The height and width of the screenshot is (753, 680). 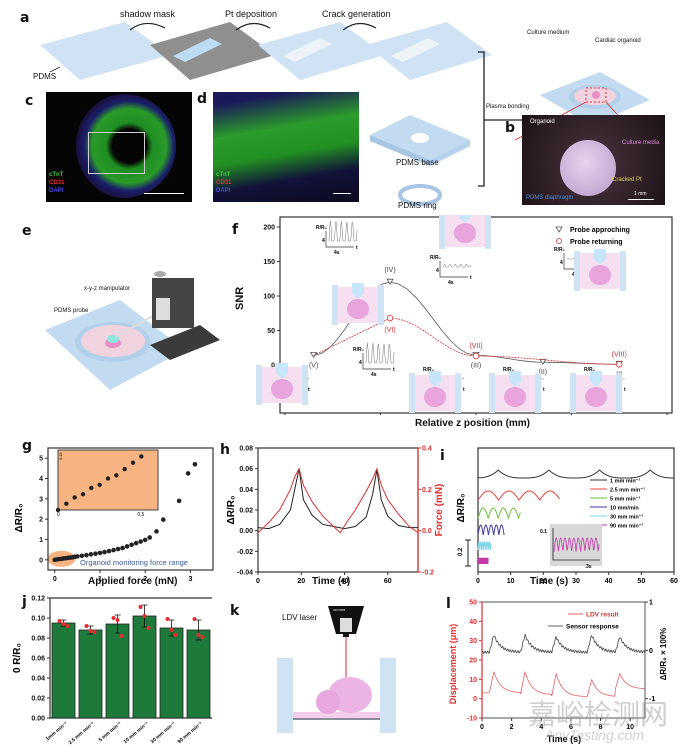 I want to click on h-y-tick-label: 0.00, so click(x=246, y=531).